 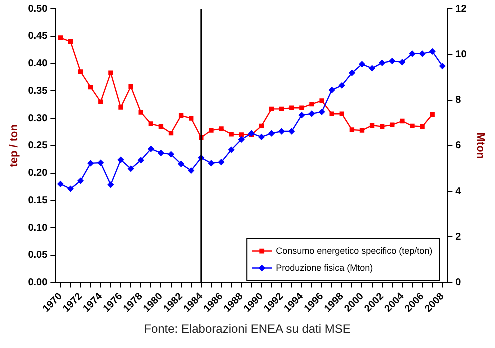 I want to click on y2-tick-label: 8, so click(x=459, y=100).